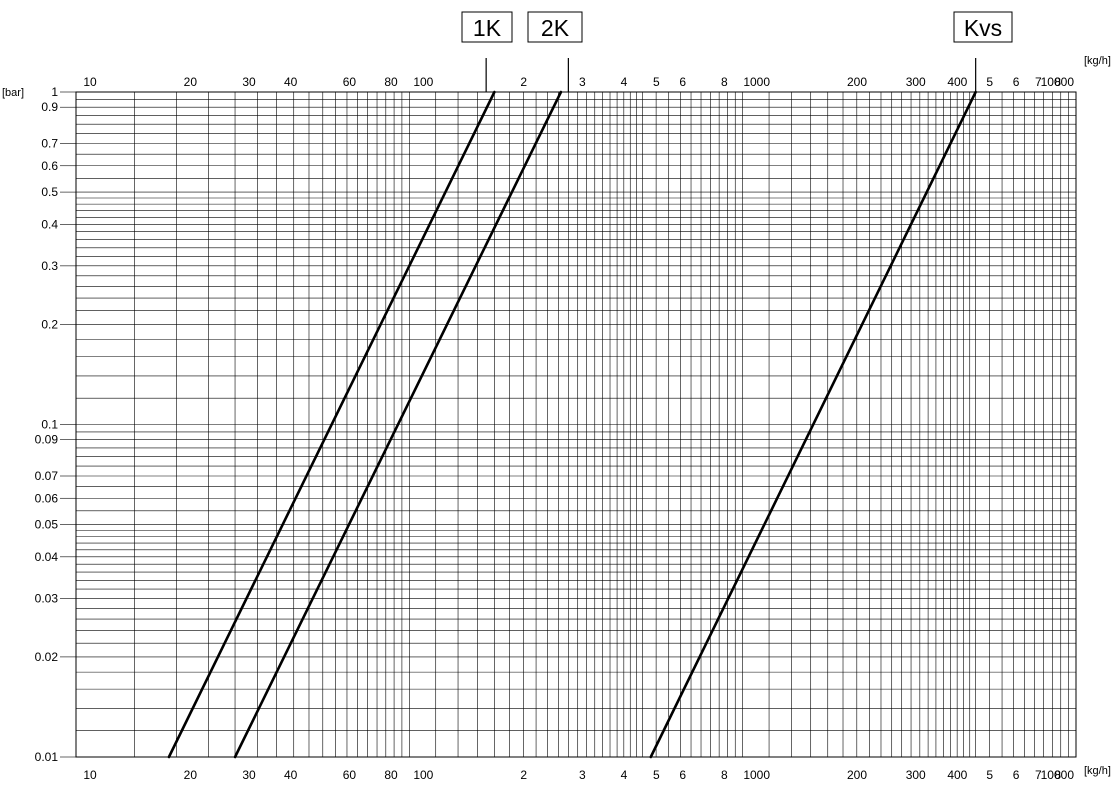 The width and height of the screenshot is (1120, 800). What do you see at coordinates (1038, 775) in the screenshot?
I see `x-bottom-tick-label: 7` at bounding box center [1038, 775].